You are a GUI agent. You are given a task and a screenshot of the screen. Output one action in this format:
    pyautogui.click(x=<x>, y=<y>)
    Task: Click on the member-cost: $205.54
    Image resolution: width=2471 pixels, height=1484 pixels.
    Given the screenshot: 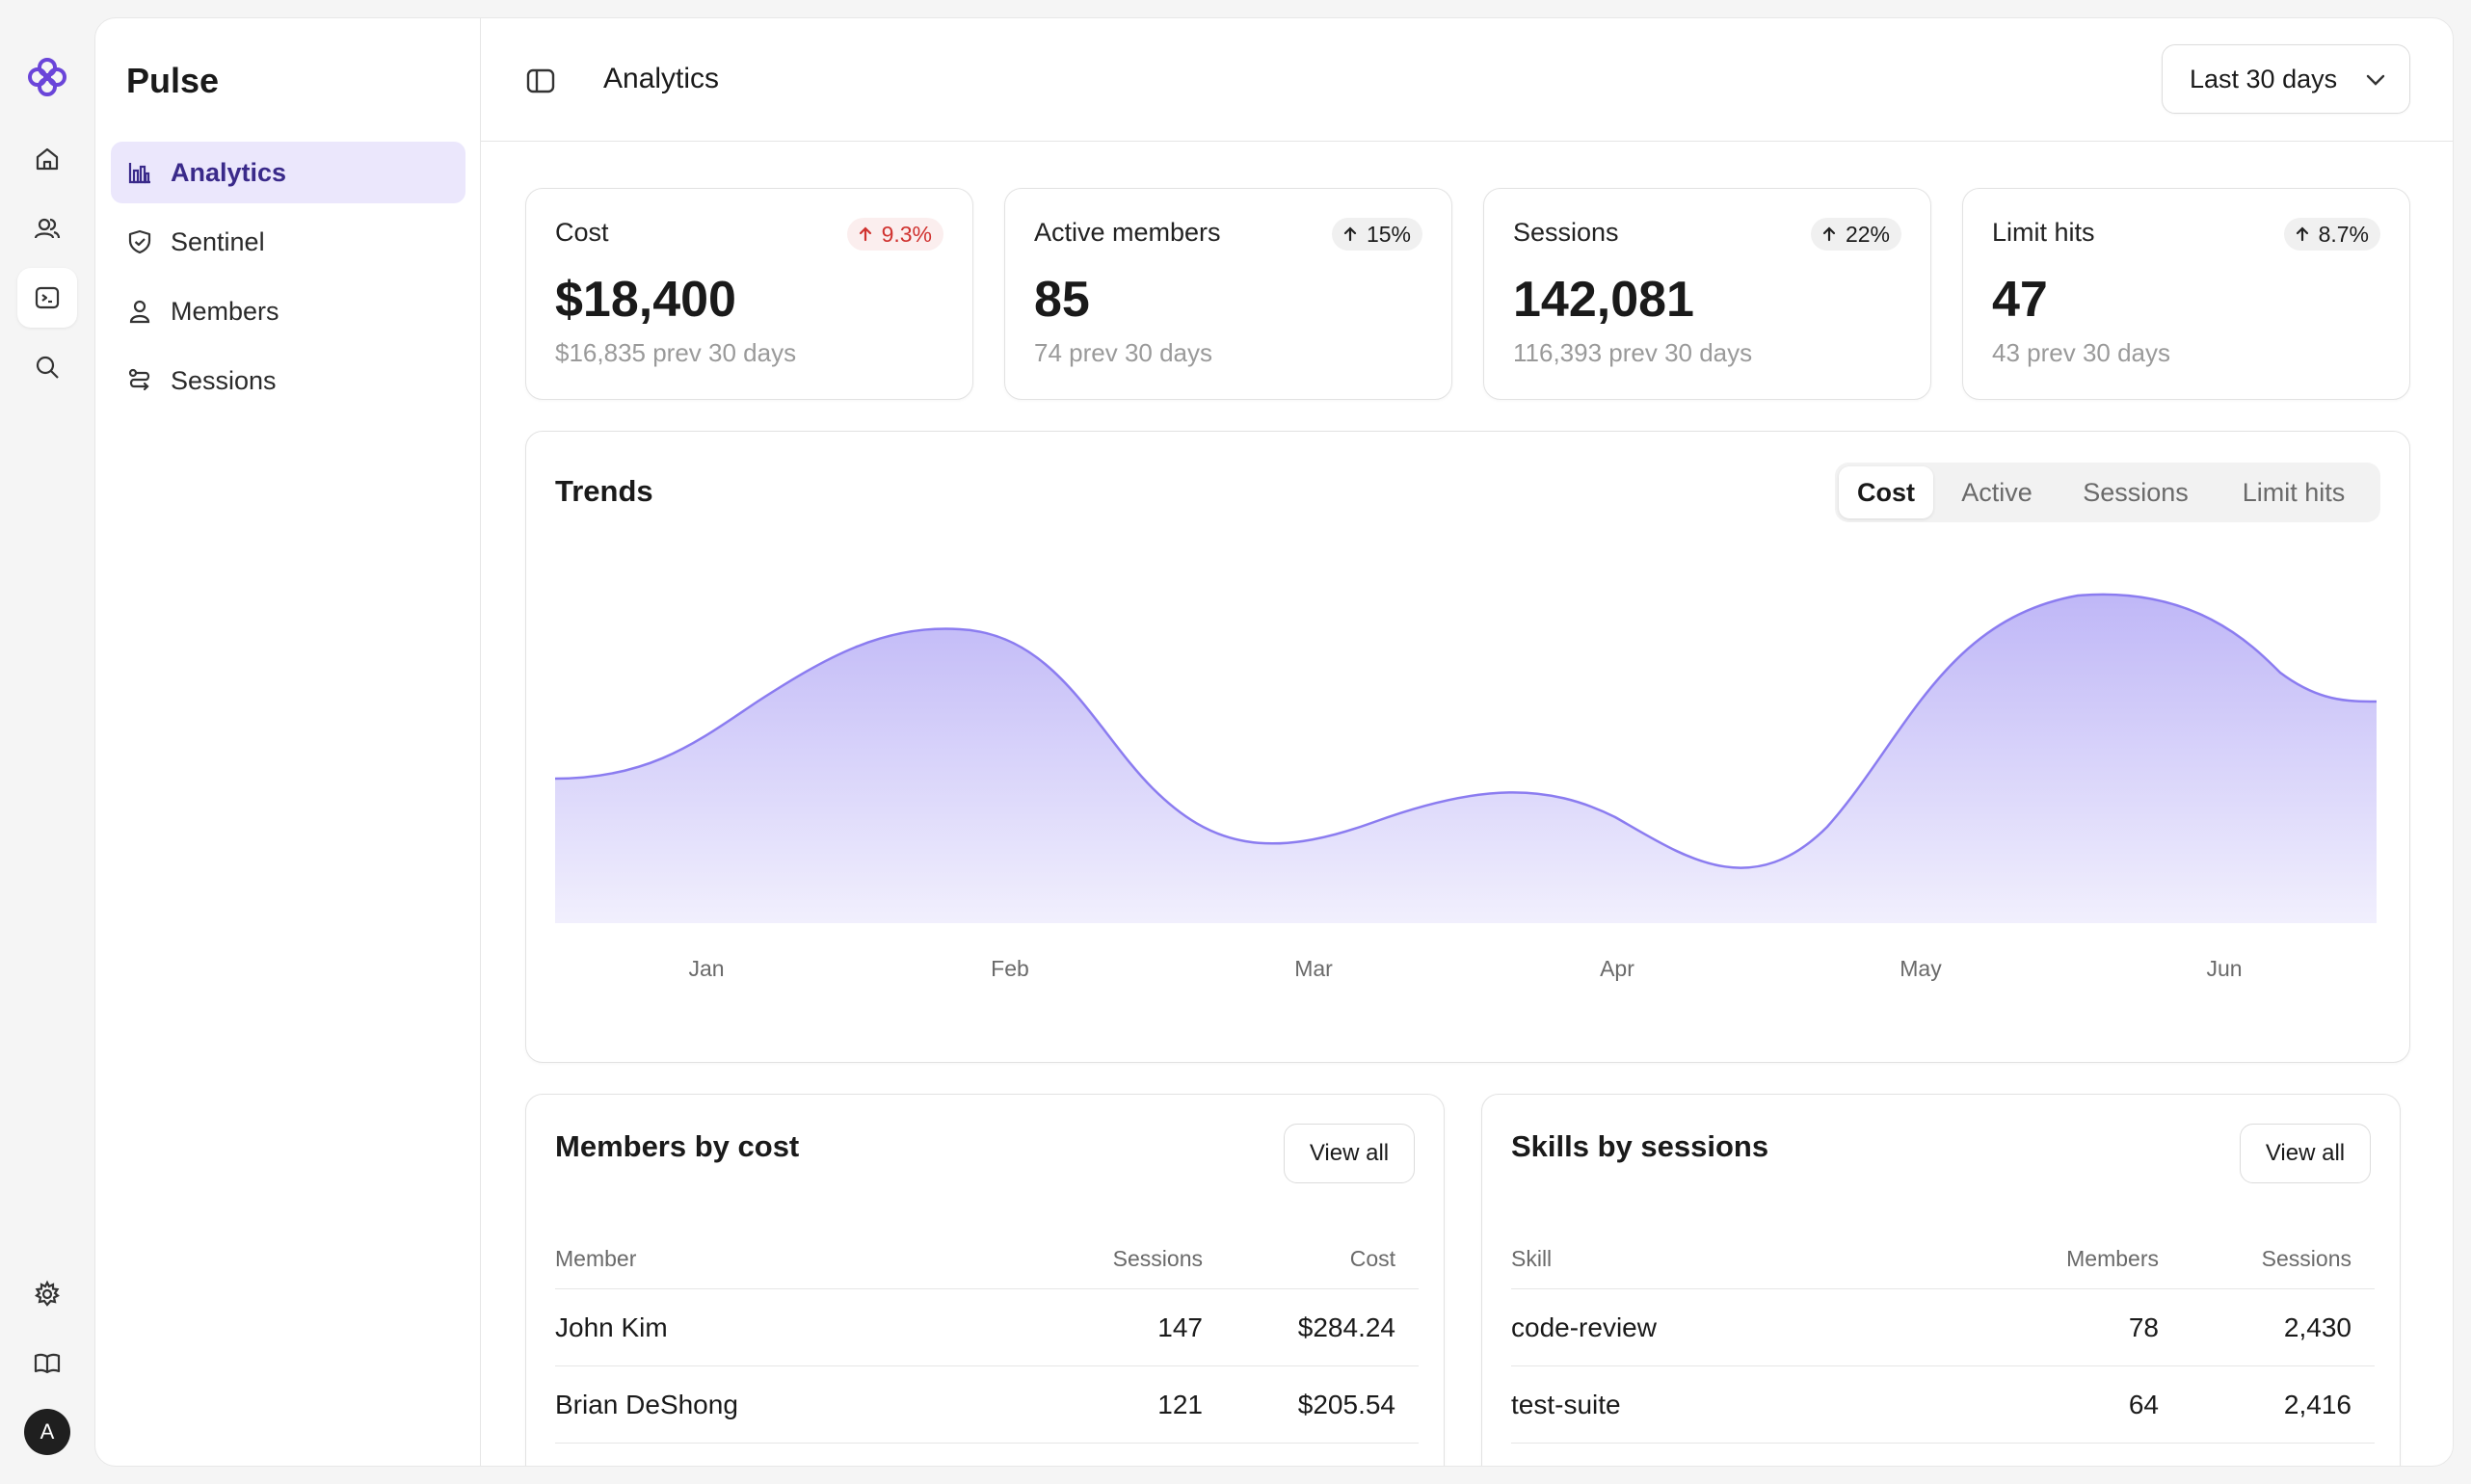 What is the action you would take?
    pyautogui.click(x=1346, y=1404)
    